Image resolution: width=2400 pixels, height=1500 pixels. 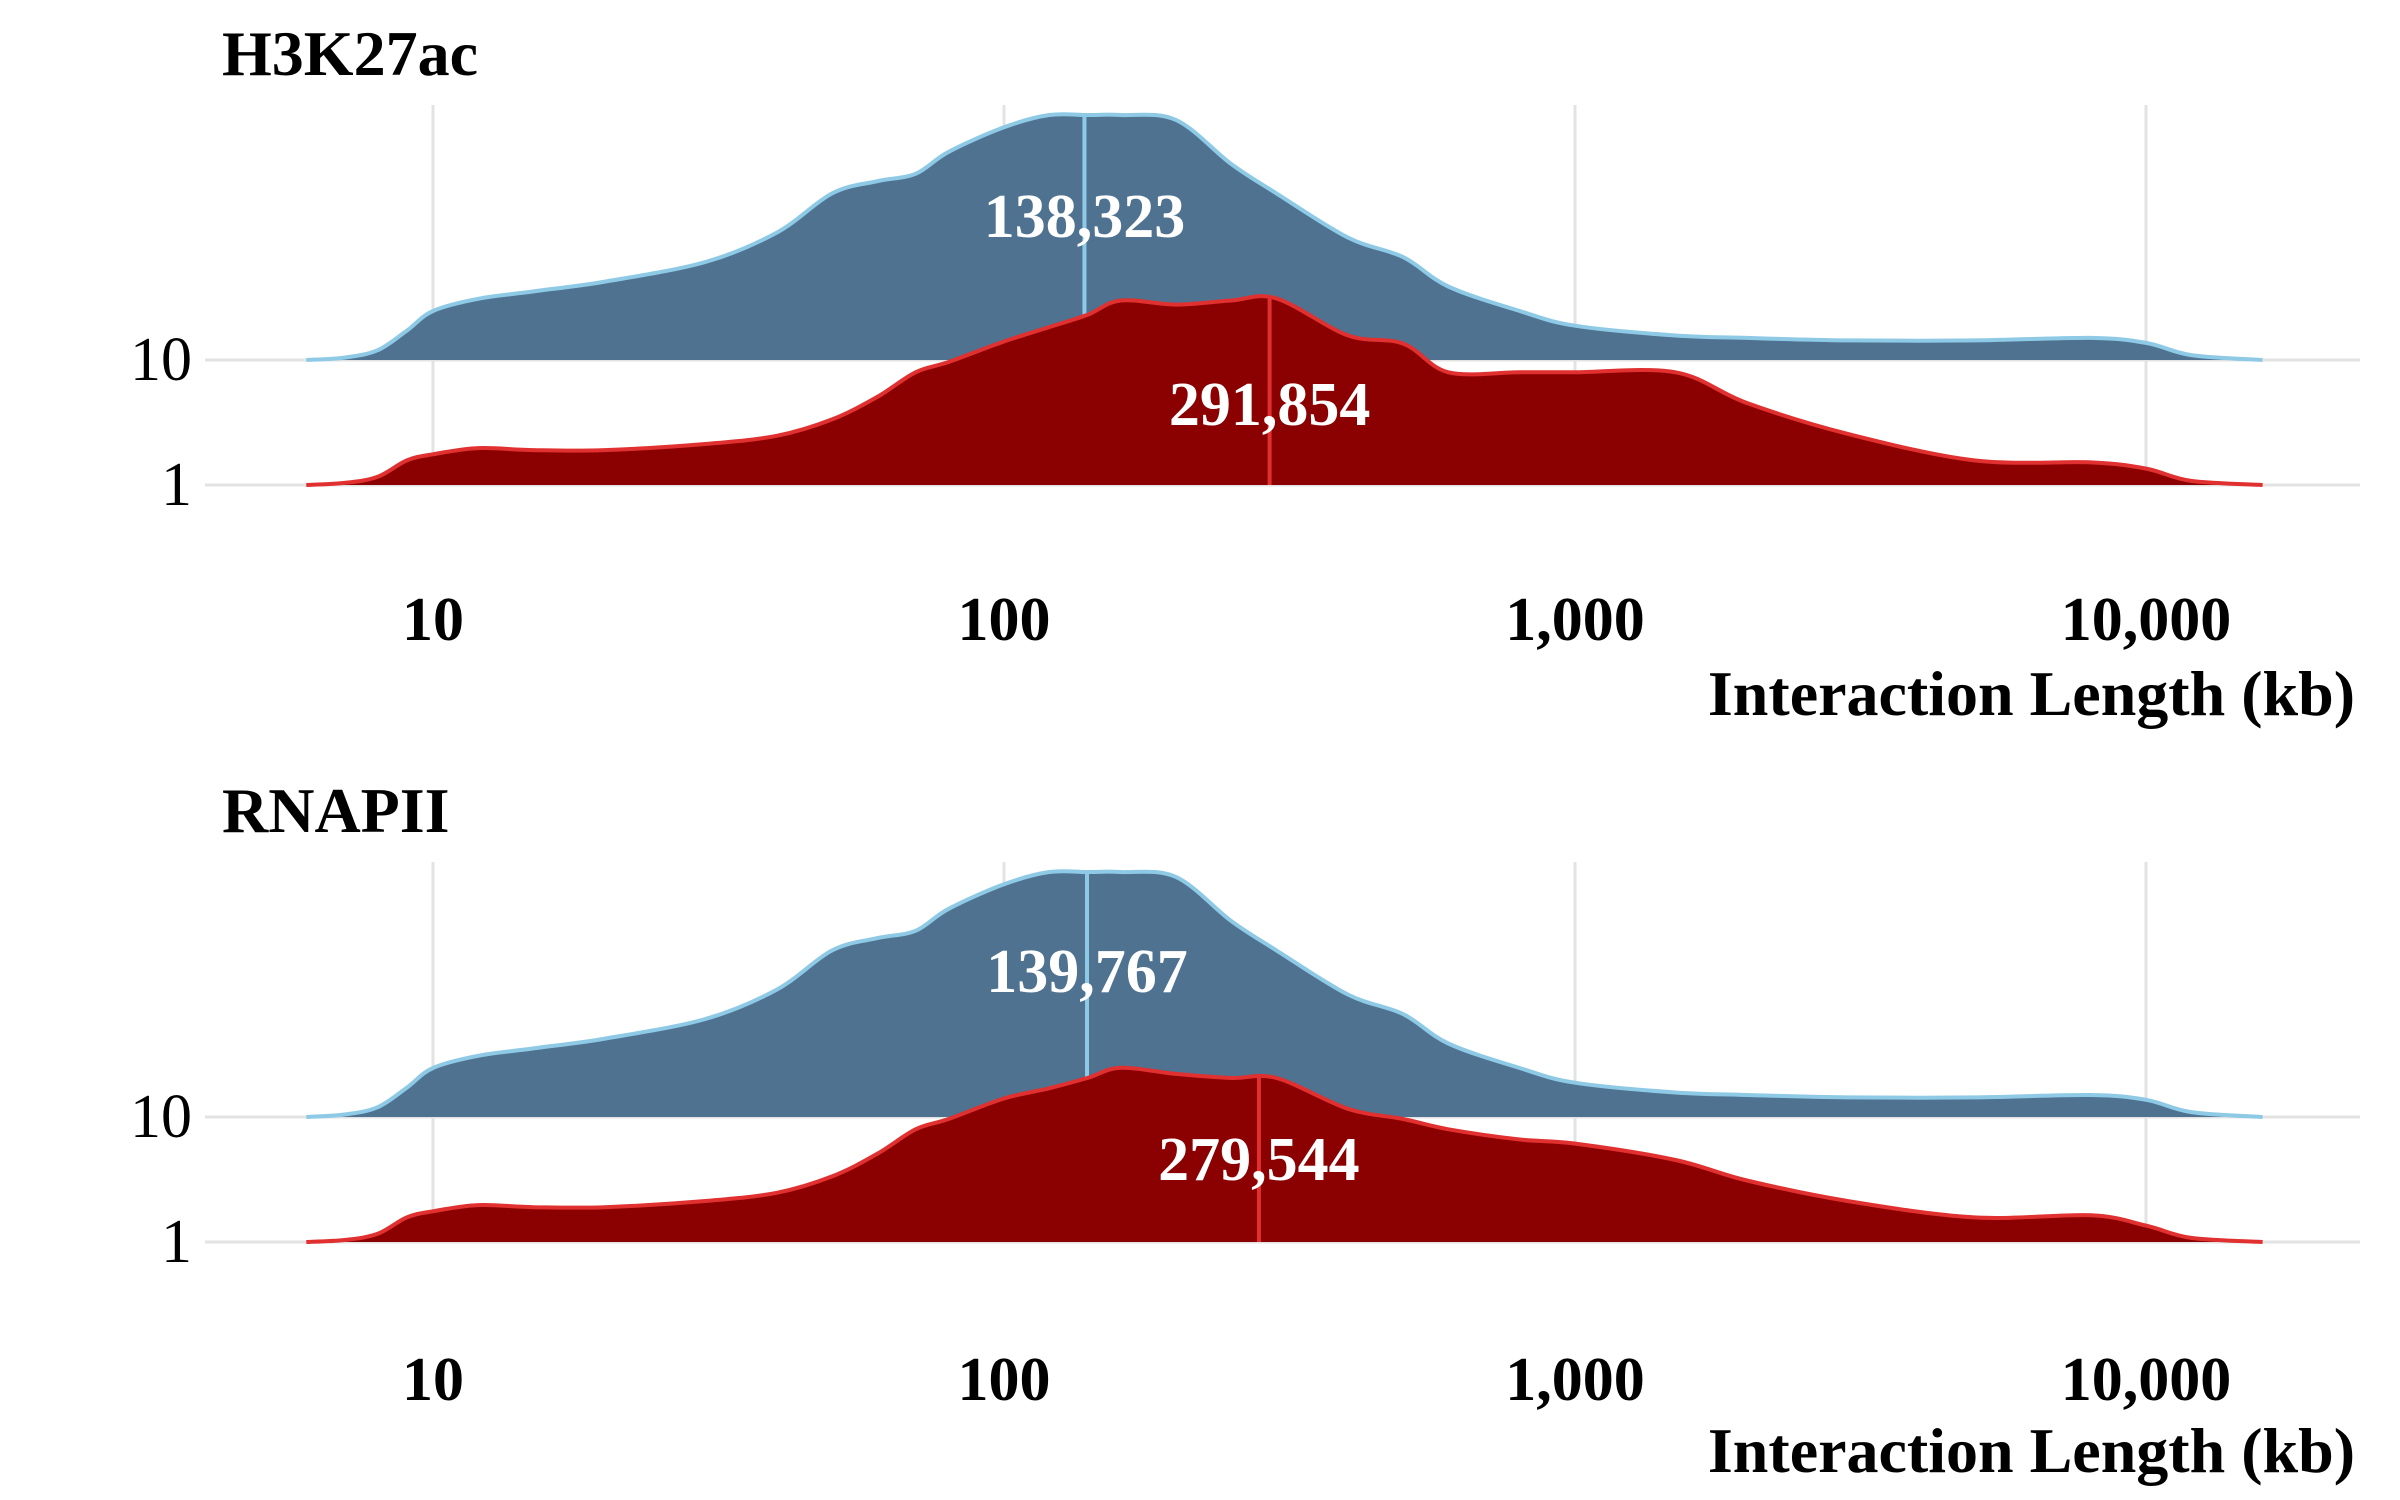 I want to click on panel-title: RNAPII, so click(x=336, y=810).